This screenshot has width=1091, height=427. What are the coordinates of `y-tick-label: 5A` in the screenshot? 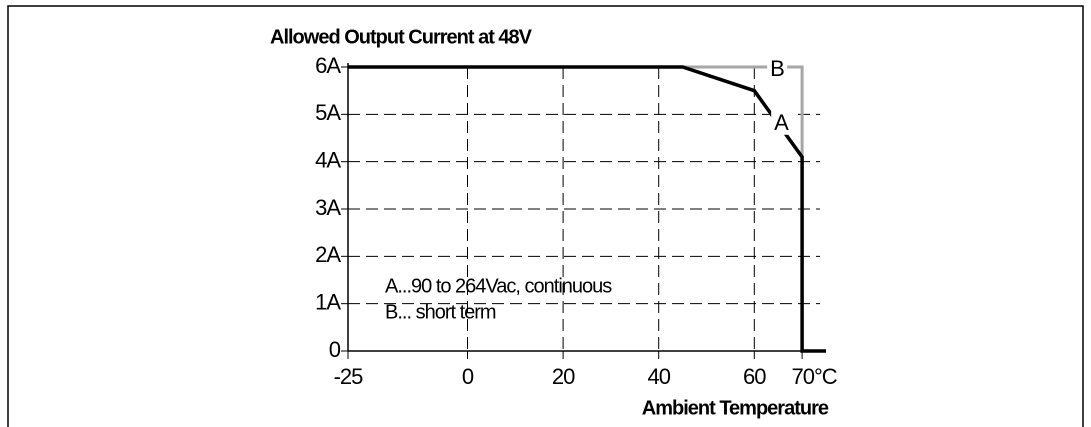 It's located at (328, 112).